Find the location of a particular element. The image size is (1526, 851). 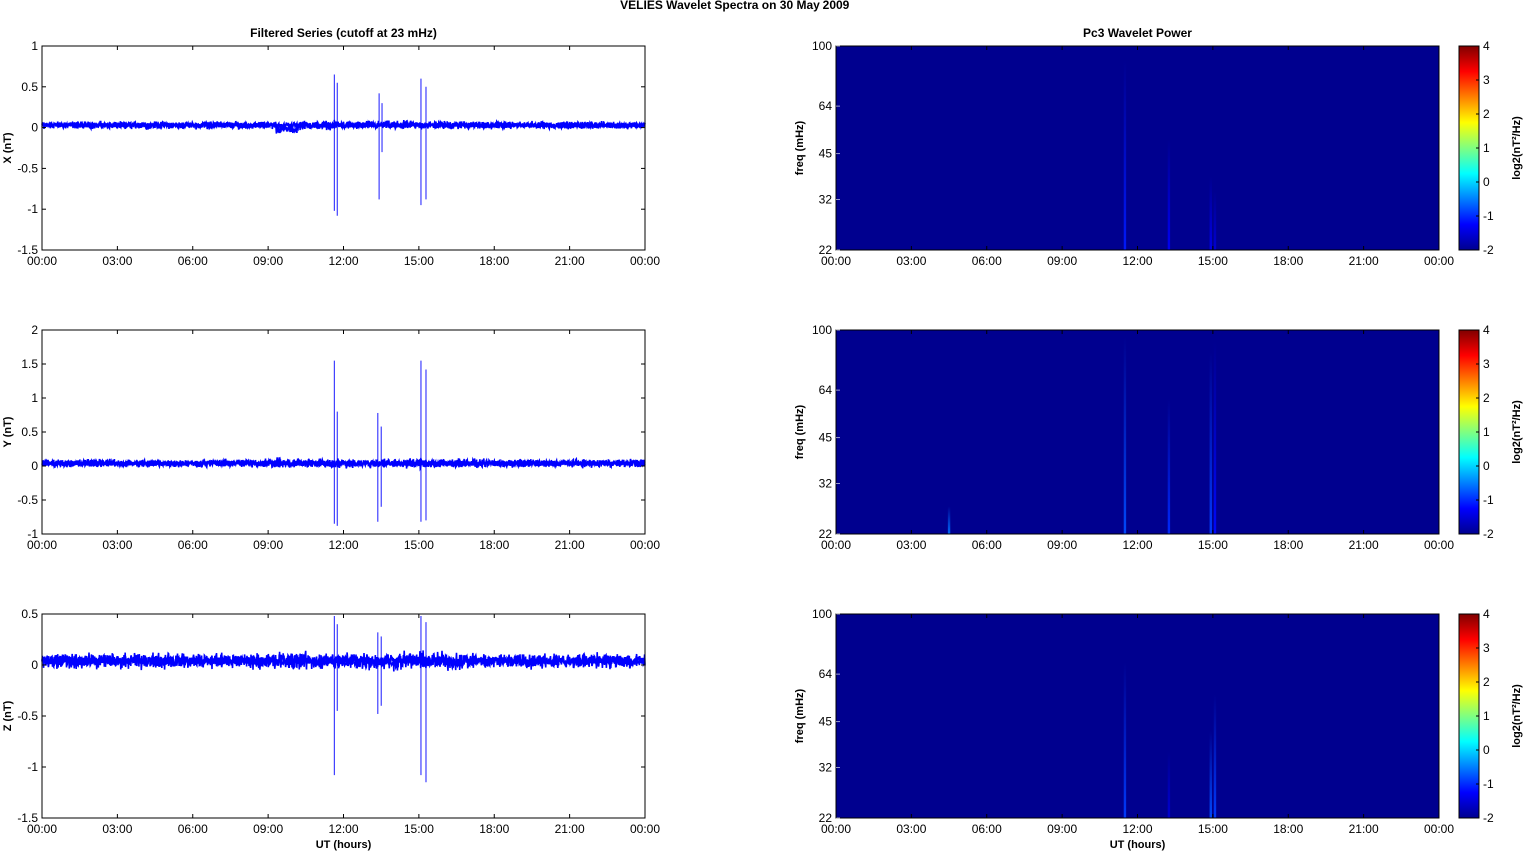

z-spectrum-colorbar-tick-label: -1 is located at coordinates (1488, 784).